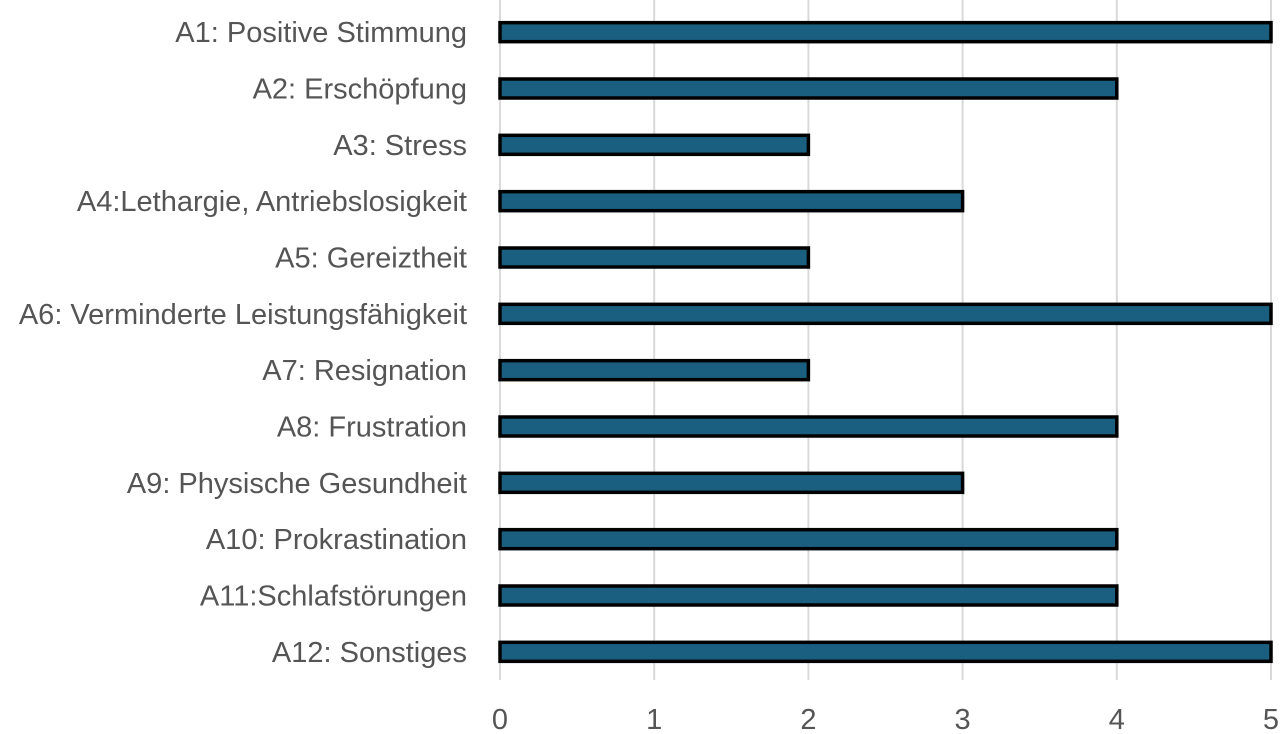 This screenshot has height=734, width=1280. What do you see at coordinates (885, 719) in the screenshot?
I see `x-axis-ticks: 0 1 2 3 4 5` at bounding box center [885, 719].